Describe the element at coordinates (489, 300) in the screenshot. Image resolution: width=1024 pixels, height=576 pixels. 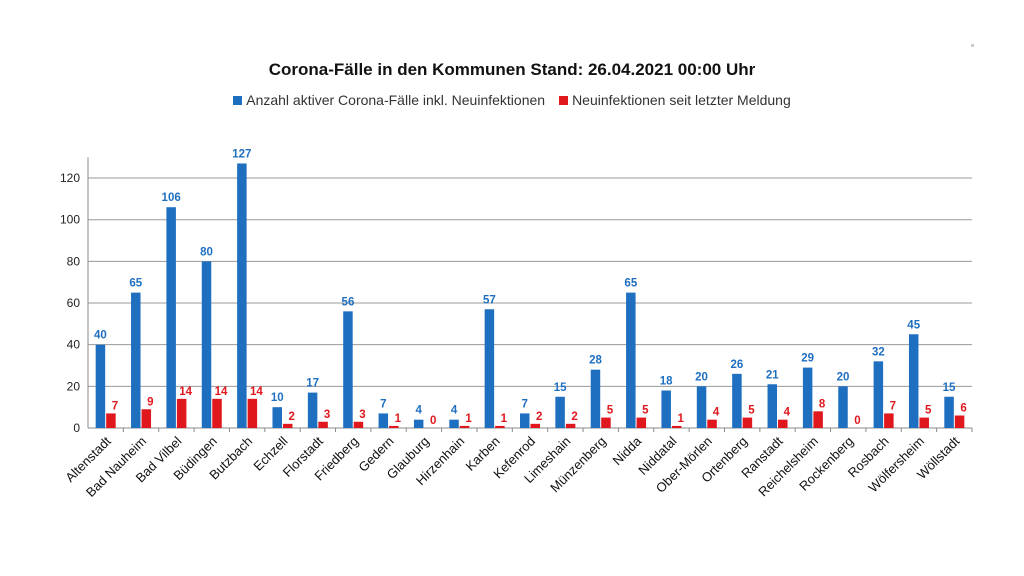
I see `value-label-active: 57` at that location.